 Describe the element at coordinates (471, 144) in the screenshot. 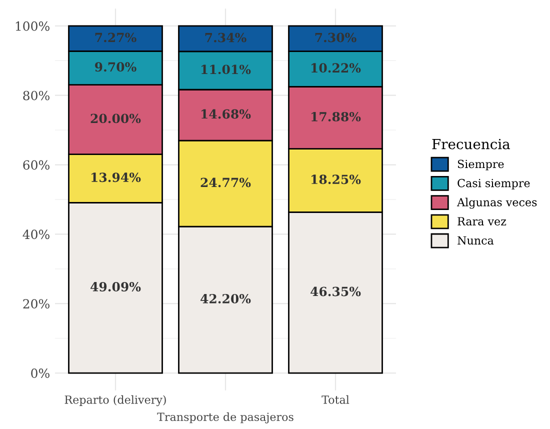

I see `legend-title: Frecuencia` at that location.